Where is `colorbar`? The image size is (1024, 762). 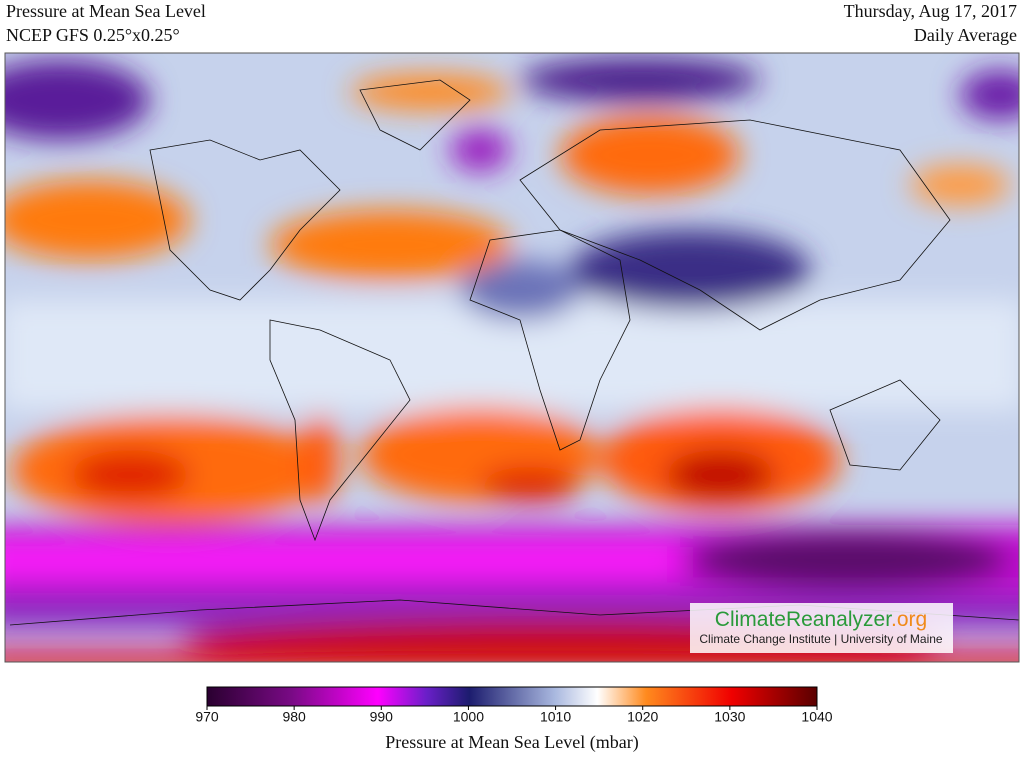
colorbar is located at coordinates (512, 696).